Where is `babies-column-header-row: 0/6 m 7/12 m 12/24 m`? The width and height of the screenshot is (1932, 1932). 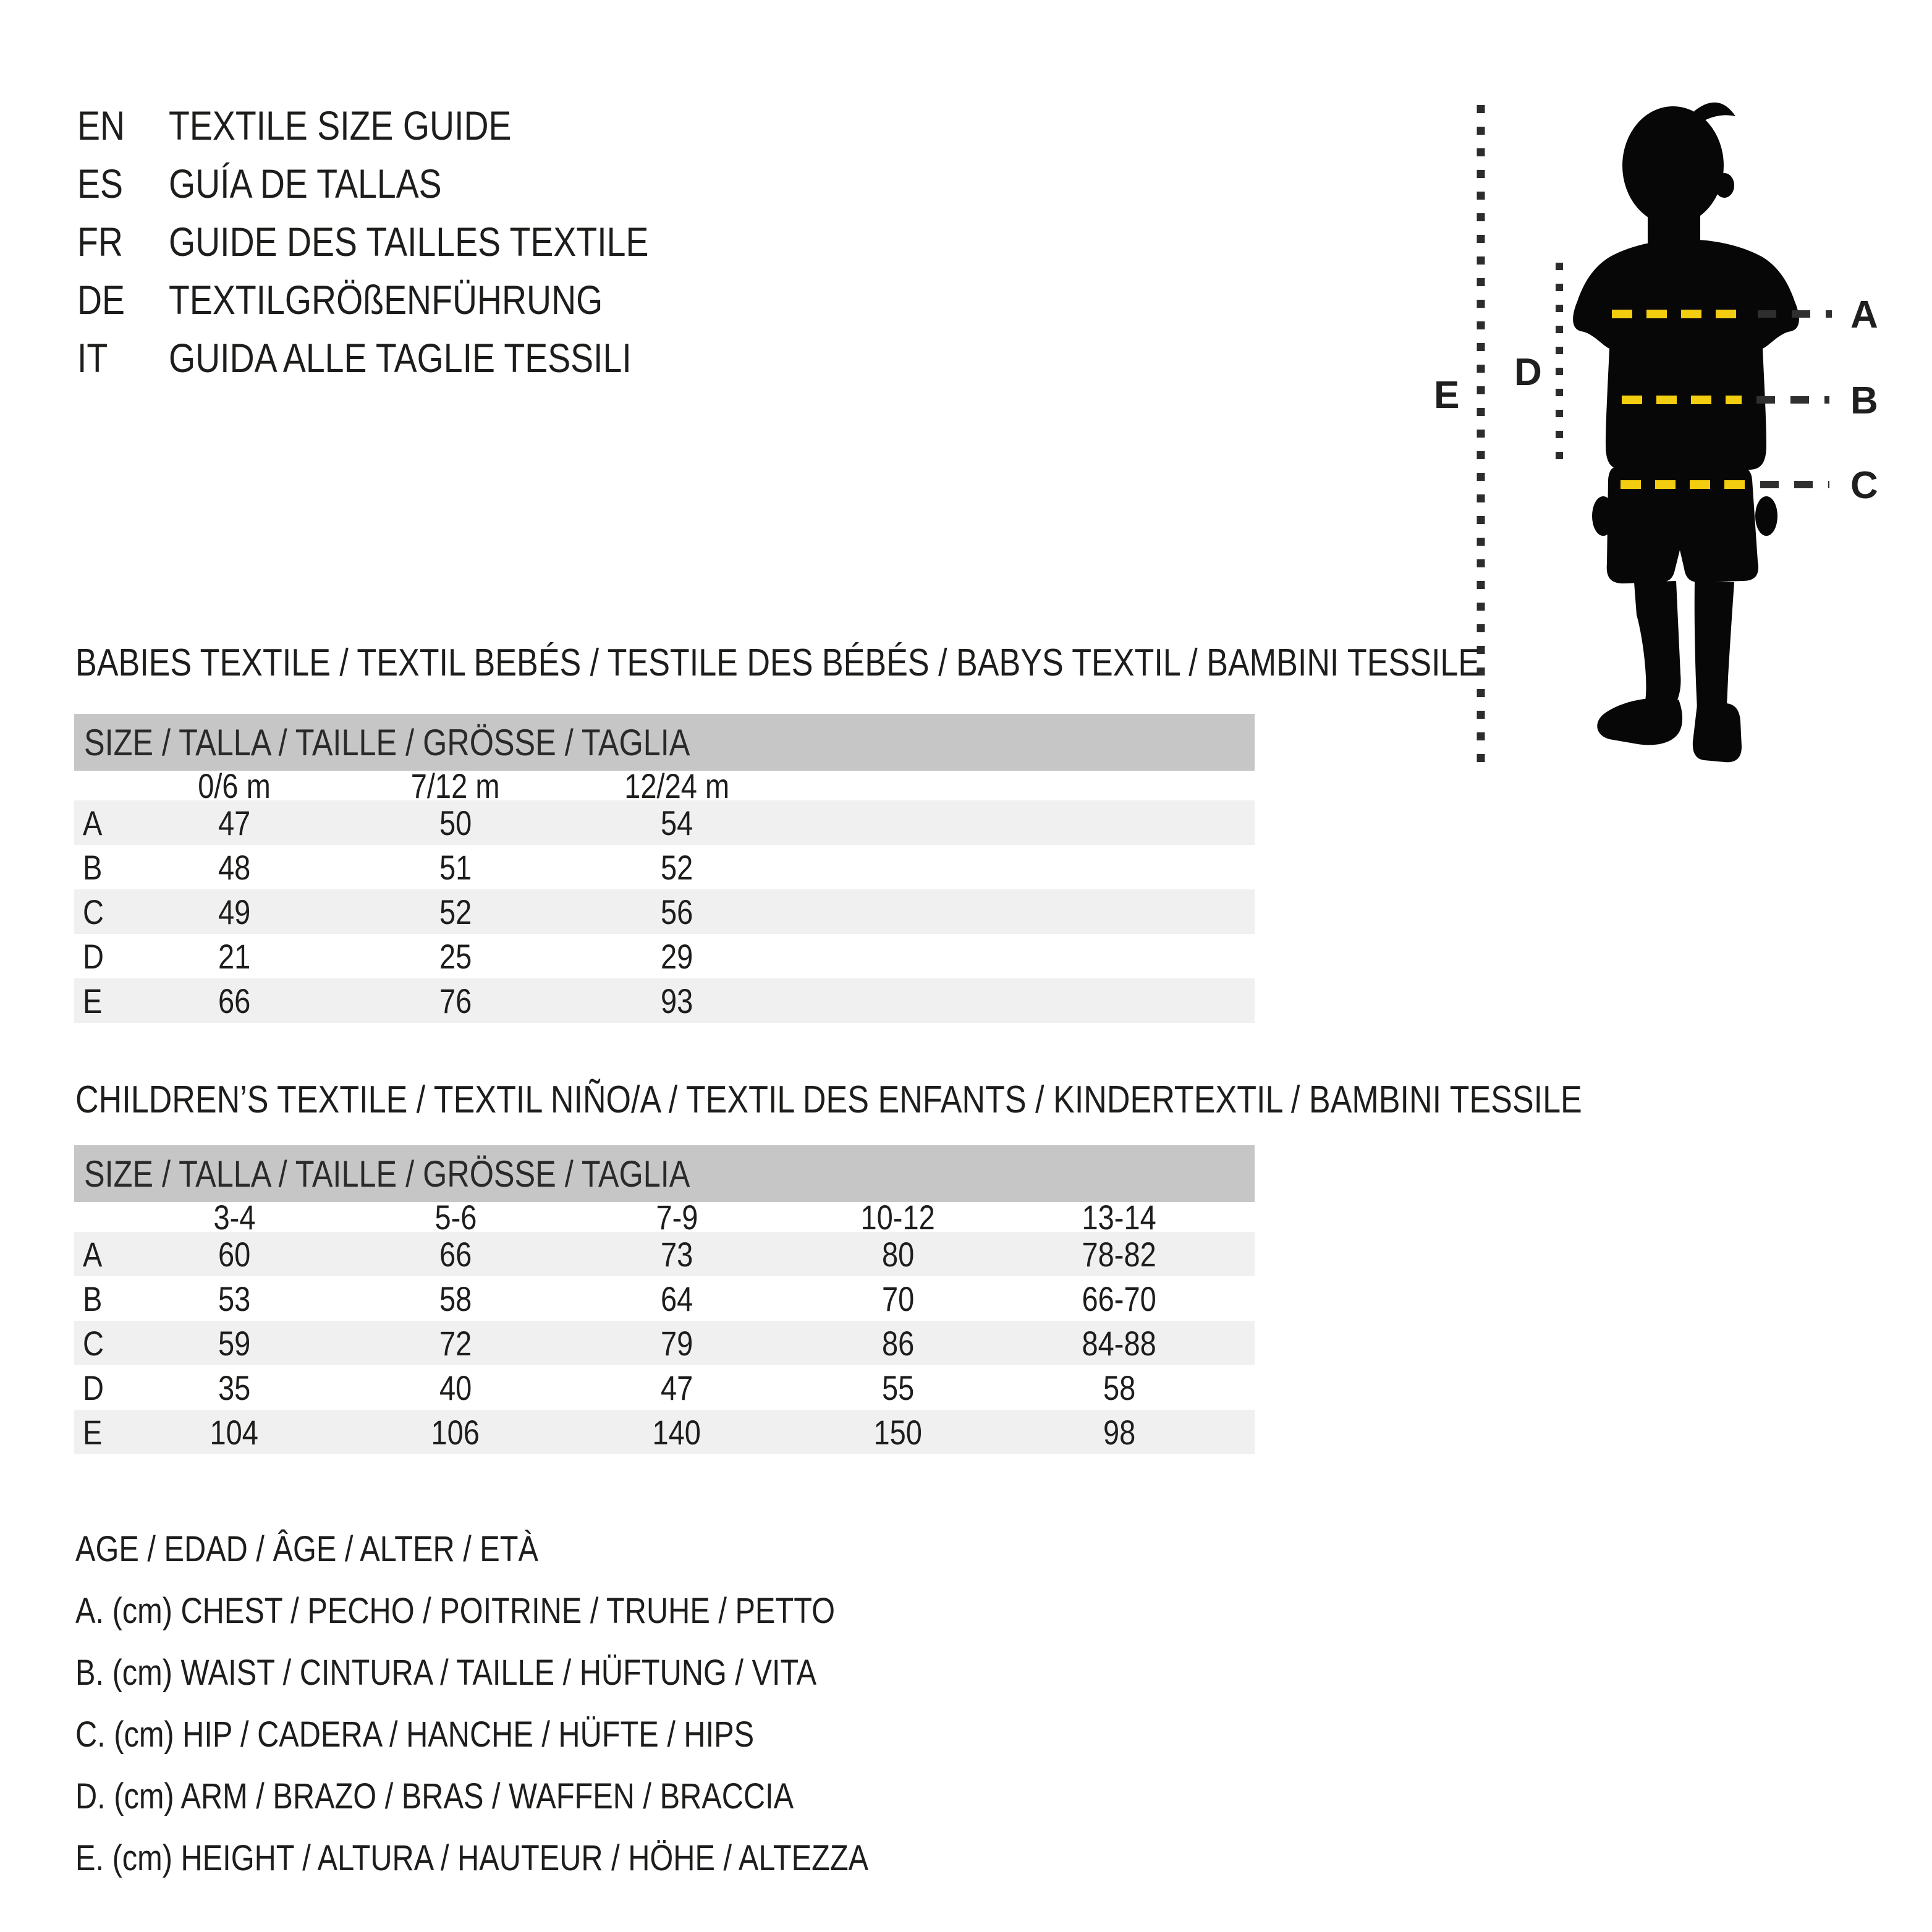 babies-column-header-row: 0/6 m 7/12 m 12/24 m is located at coordinates (664, 785).